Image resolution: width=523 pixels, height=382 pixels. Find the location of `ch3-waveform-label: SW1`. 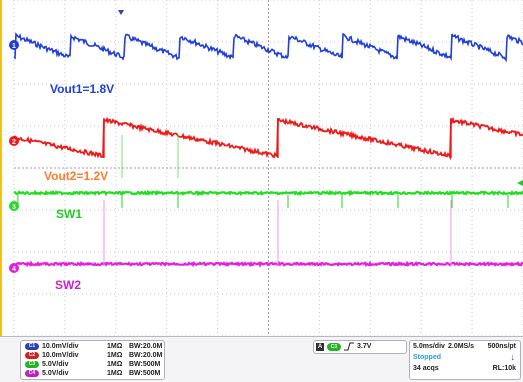

ch3-waveform-label: SW1 is located at coordinates (69, 214).